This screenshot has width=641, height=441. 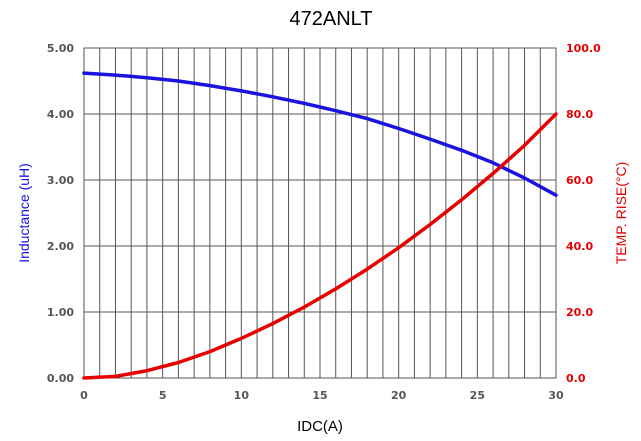 I want to click on x-tick-label: 5, so click(x=163, y=395).